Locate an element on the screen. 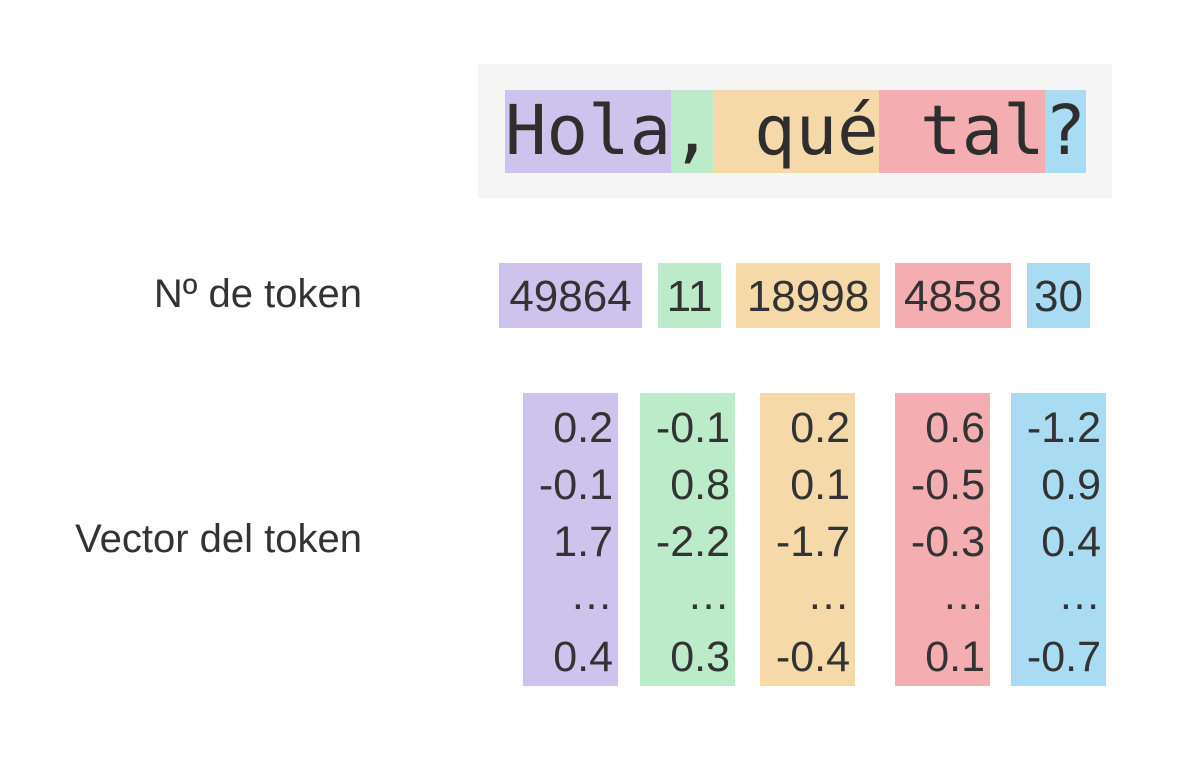 The width and height of the screenshot is (1204, 772). vector-label: Vector del token is located at coordinates (218, 539).